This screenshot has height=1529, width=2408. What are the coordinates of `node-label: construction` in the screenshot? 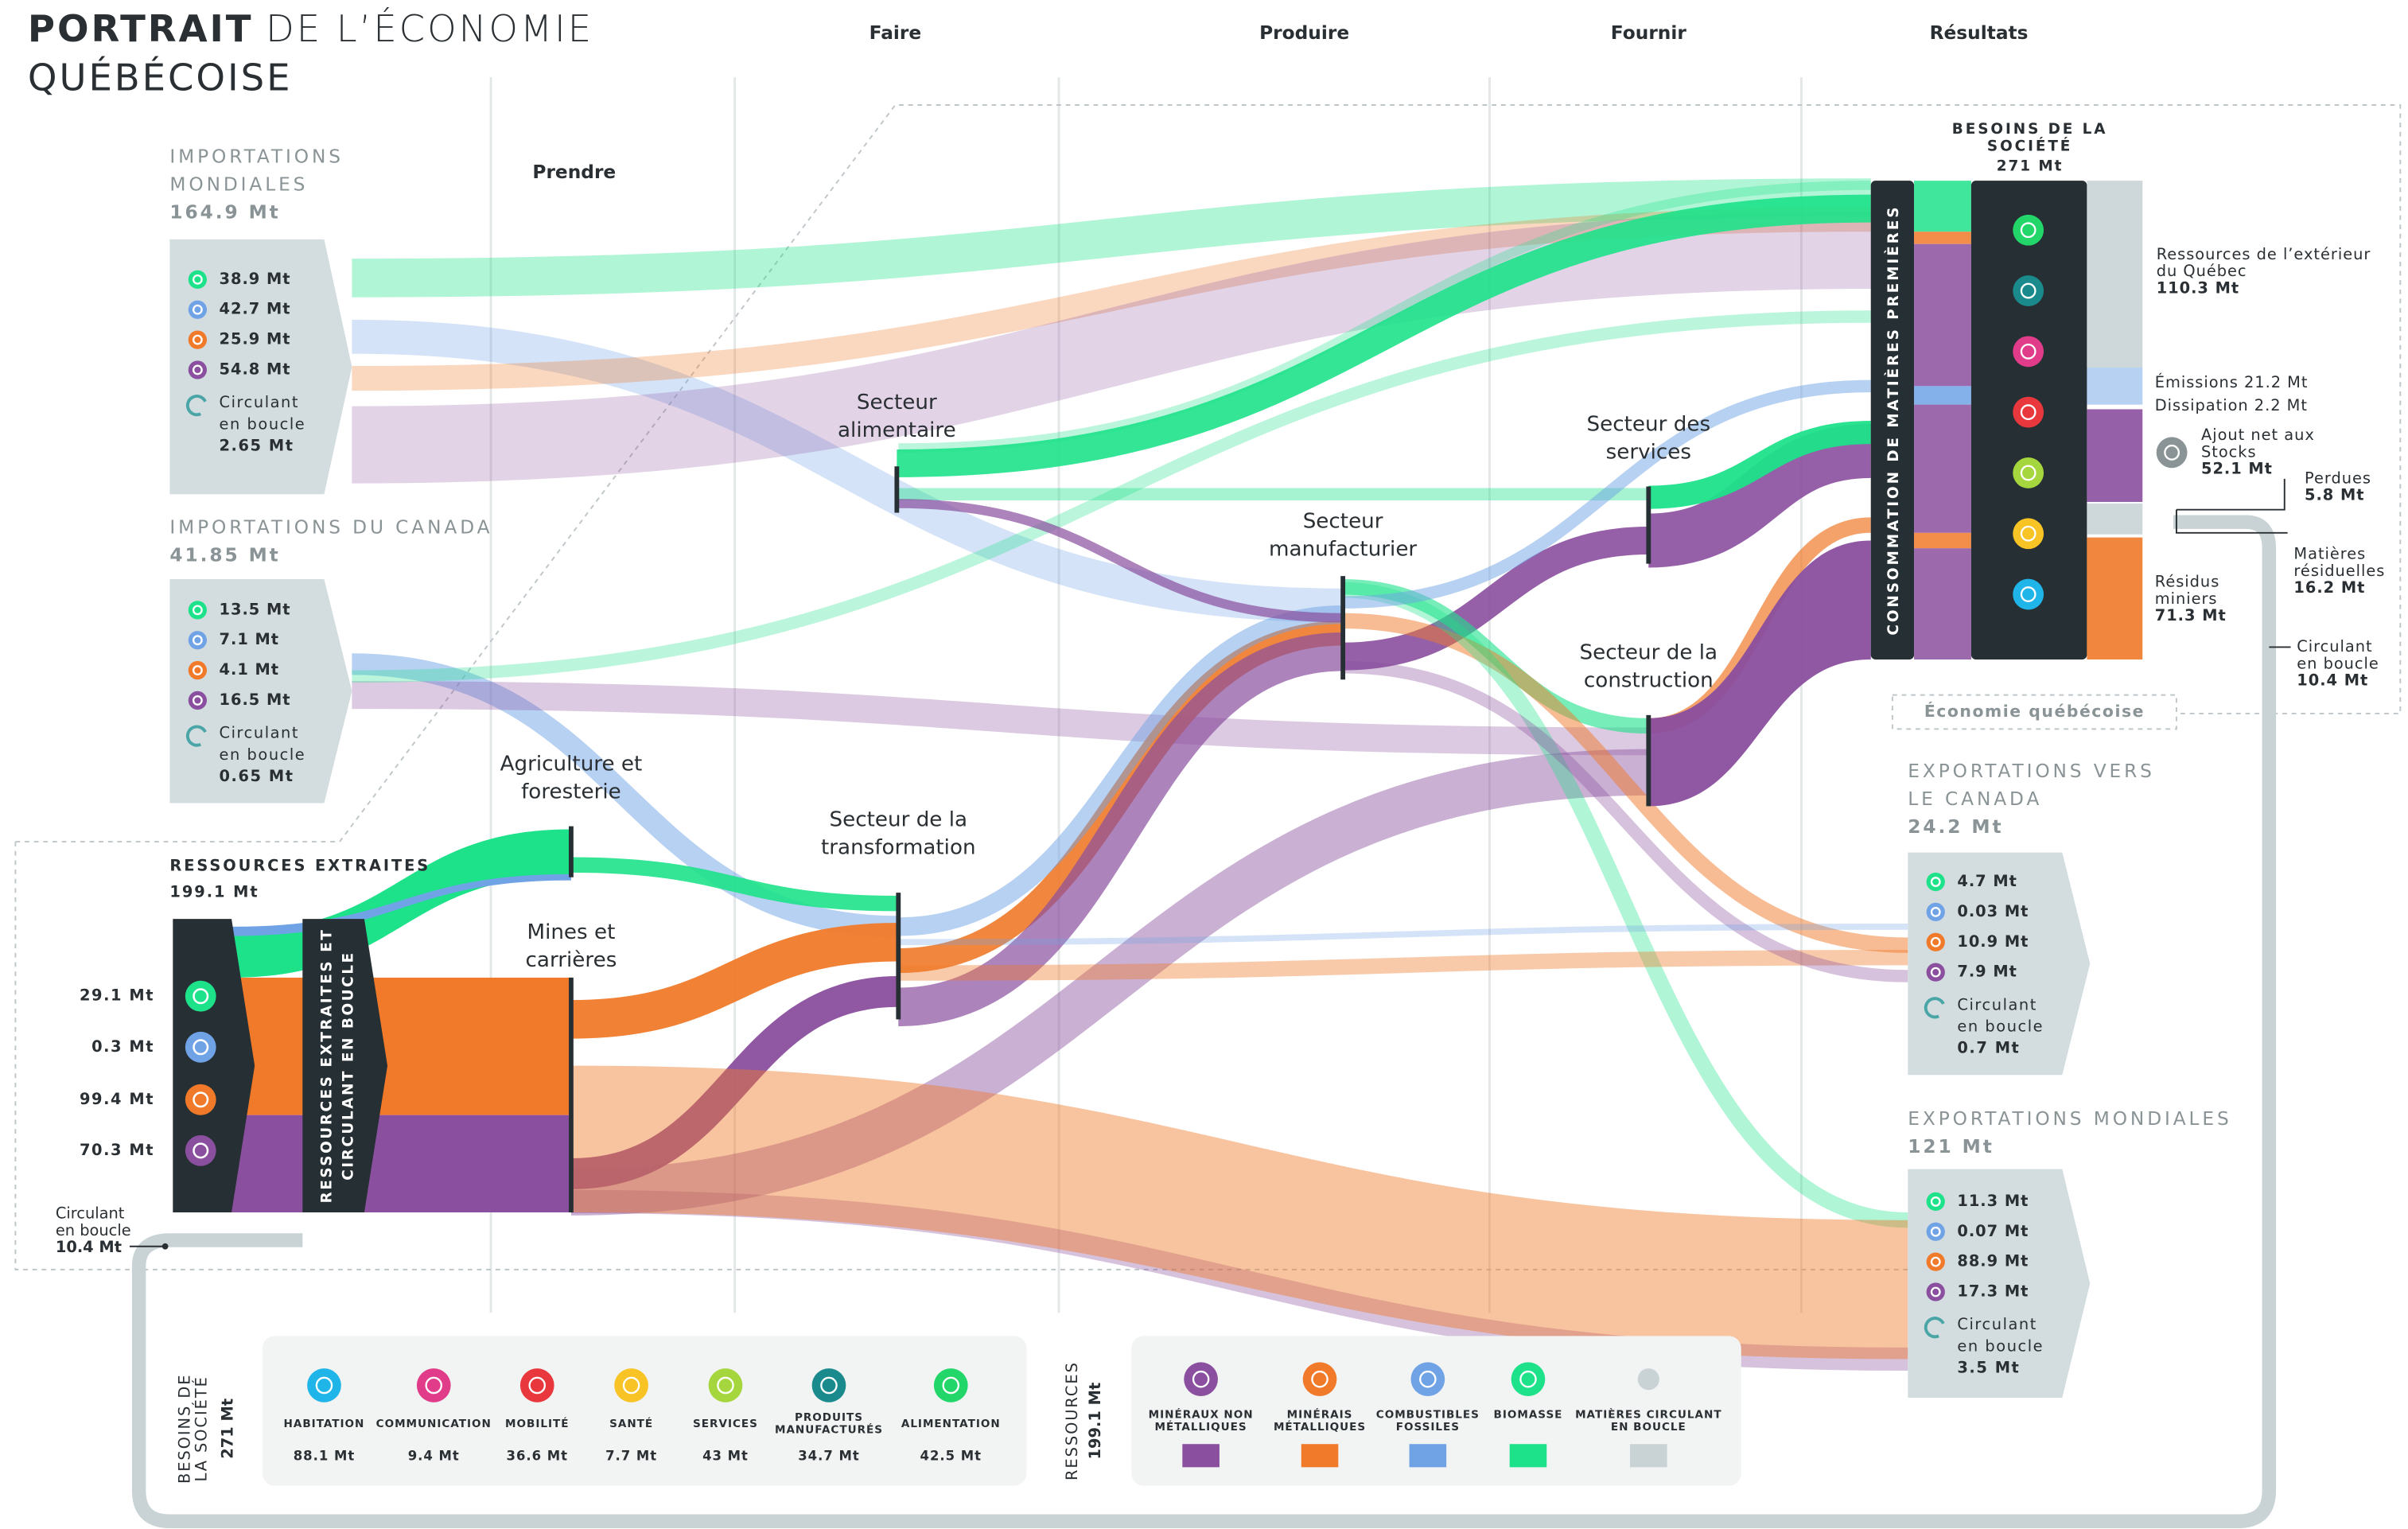 It's located at (1649, 681).